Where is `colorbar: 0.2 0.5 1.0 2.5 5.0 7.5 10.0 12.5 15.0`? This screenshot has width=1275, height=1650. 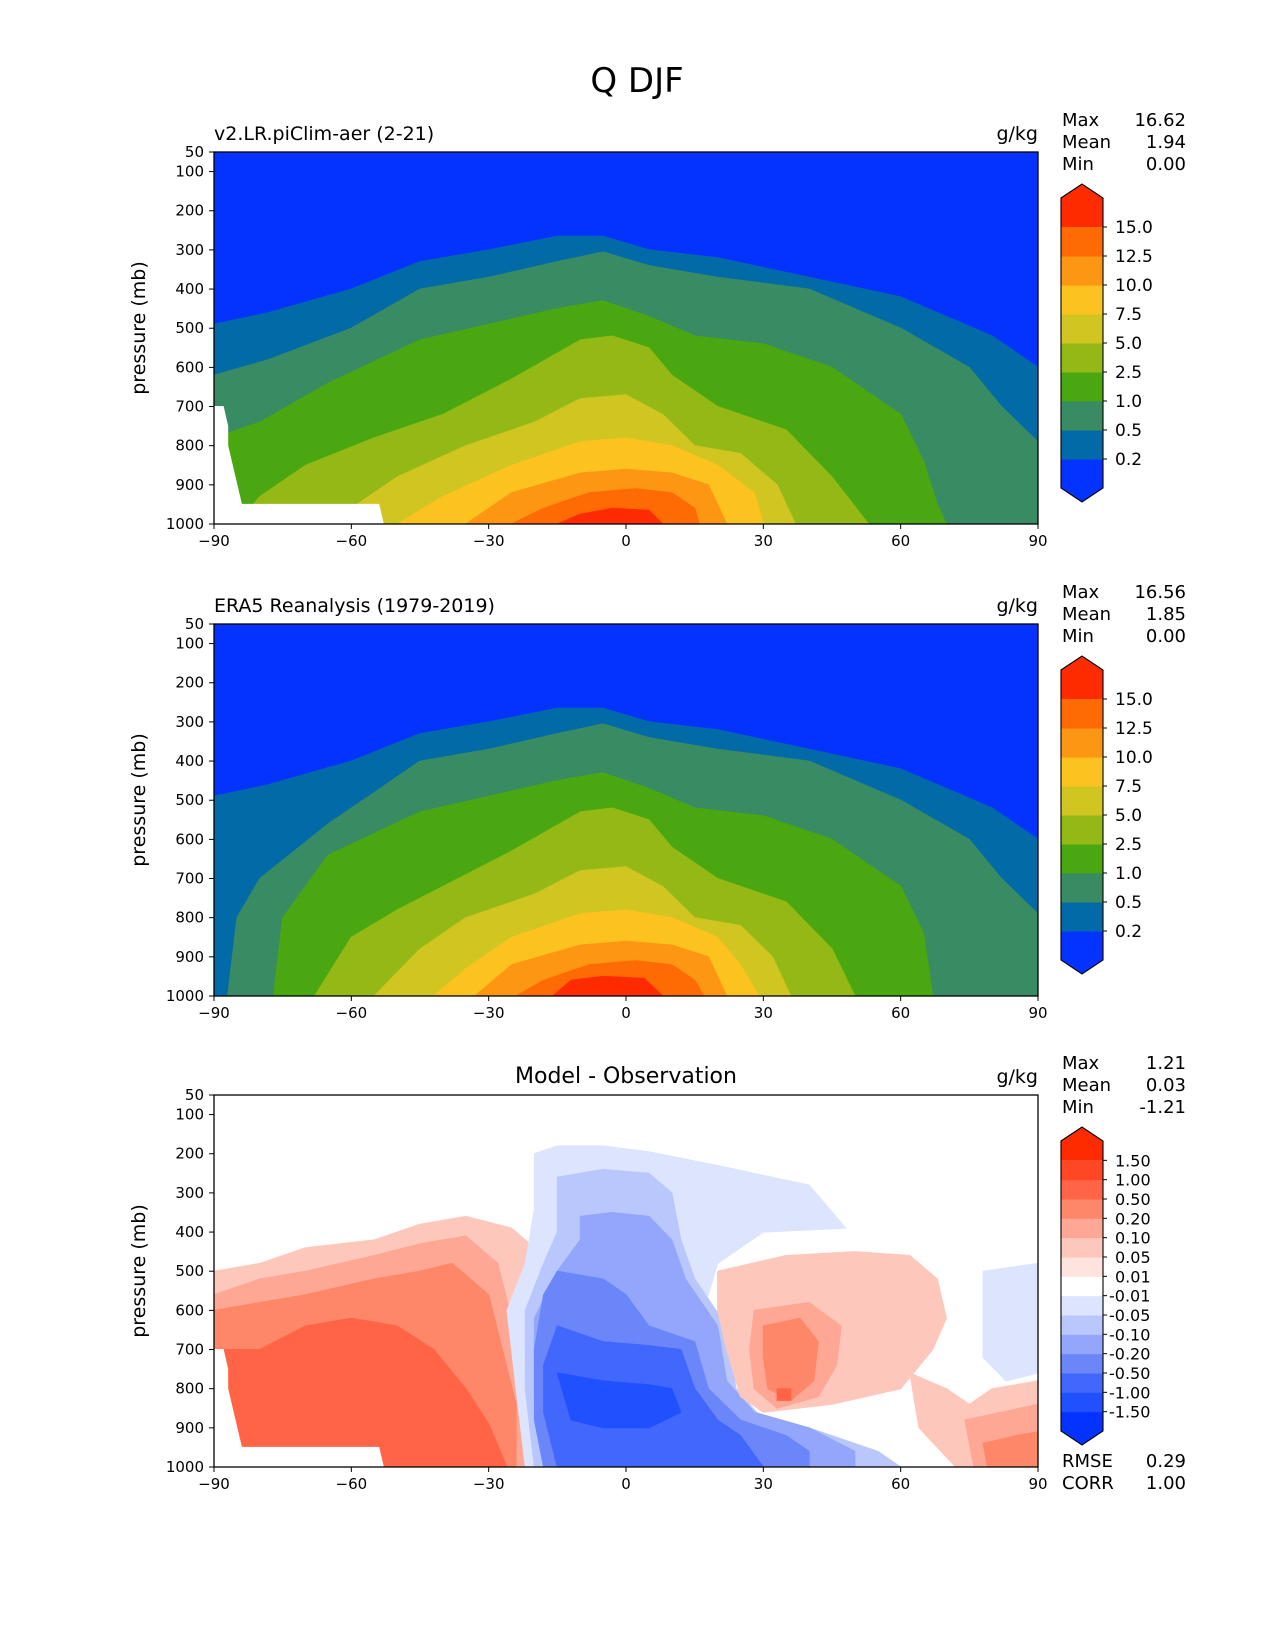 colorbar: 0.2 0.5 1.0 2.5 5.0 7.5 10.0 12.5 15.0 is located at coordinates (1106, 815).